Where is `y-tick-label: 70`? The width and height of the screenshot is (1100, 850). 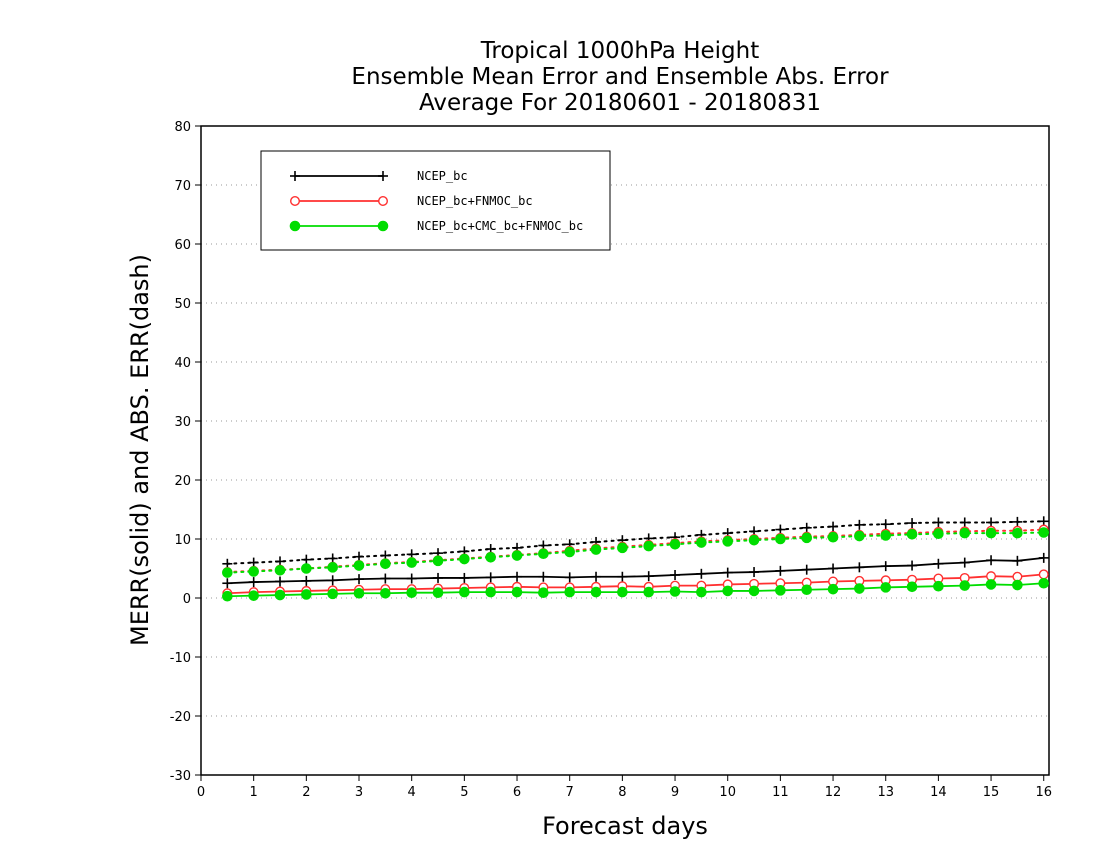
y-tick-label: 70 is located at coordinates (182, 186).